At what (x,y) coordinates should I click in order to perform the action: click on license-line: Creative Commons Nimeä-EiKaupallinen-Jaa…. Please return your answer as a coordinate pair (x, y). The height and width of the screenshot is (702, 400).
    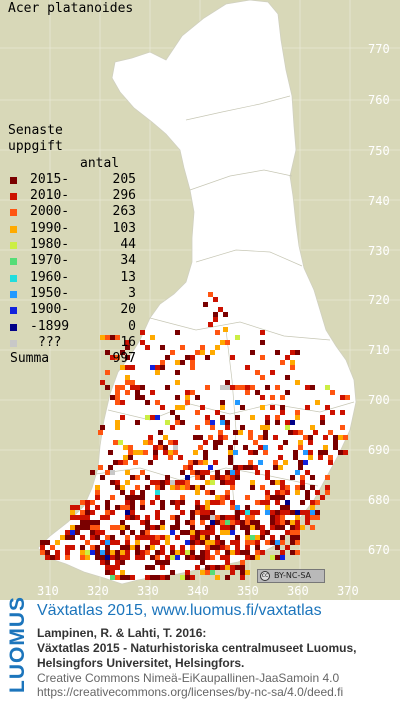
    Looking at the image, I should click on (188, 678).